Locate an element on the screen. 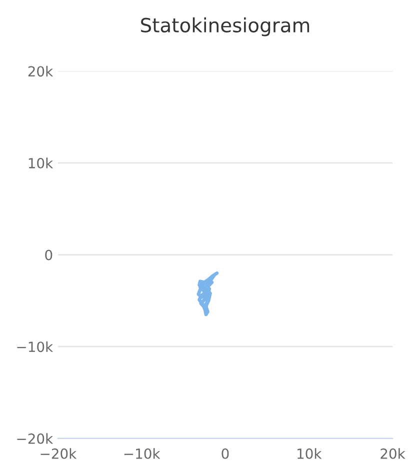 This screenshot has height=474, width=411. y-tick-label: 20k is located at coordinates (41, 71).